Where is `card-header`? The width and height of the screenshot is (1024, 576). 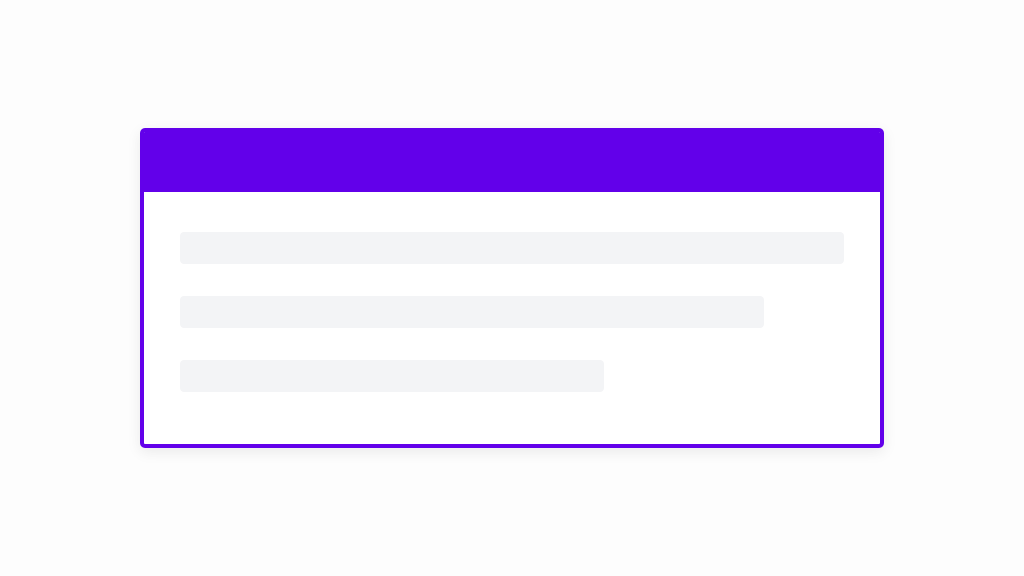 card-header is located at coordinates (512, 162).